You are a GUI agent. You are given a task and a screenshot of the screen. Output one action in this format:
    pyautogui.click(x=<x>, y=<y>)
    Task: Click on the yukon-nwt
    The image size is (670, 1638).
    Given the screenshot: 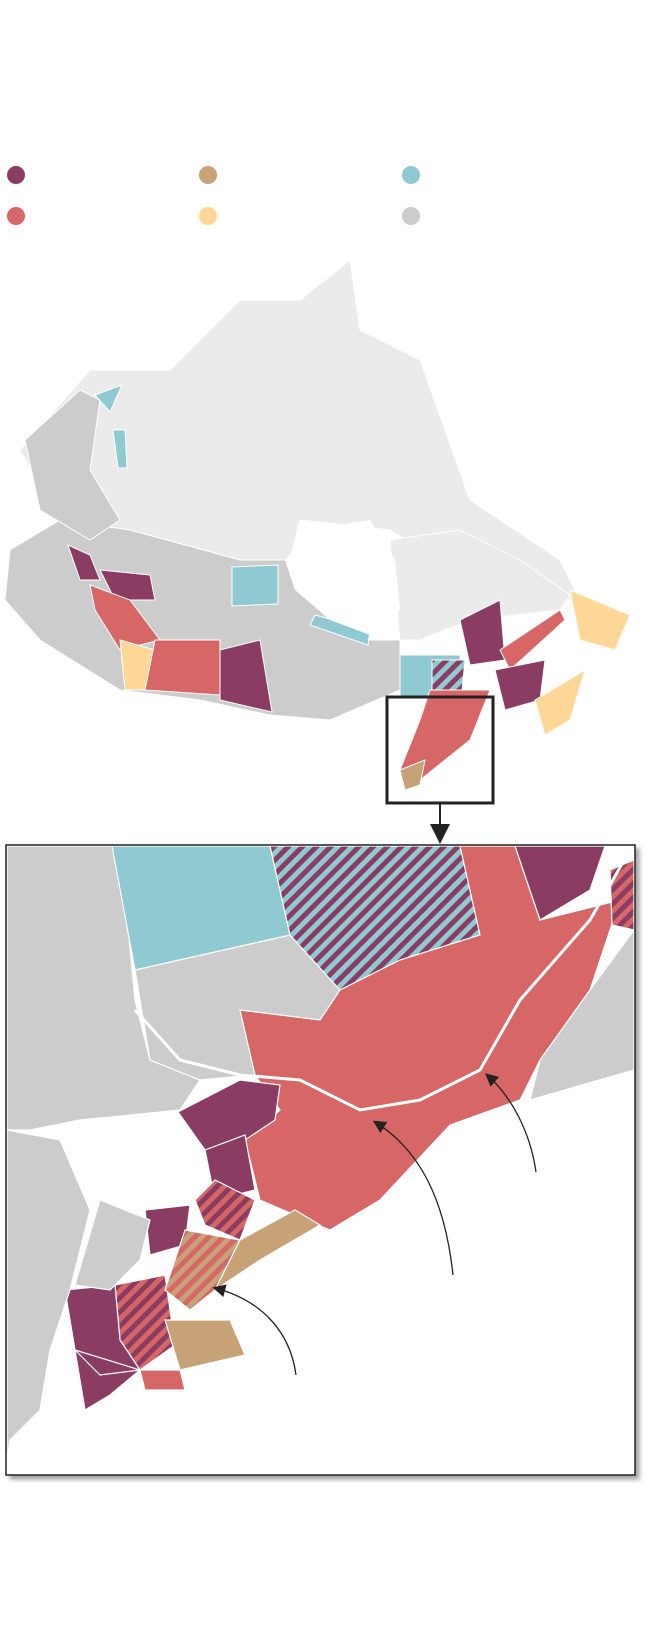 What is the action you would take?
    pyautogui.click(x=72, y=465)
    